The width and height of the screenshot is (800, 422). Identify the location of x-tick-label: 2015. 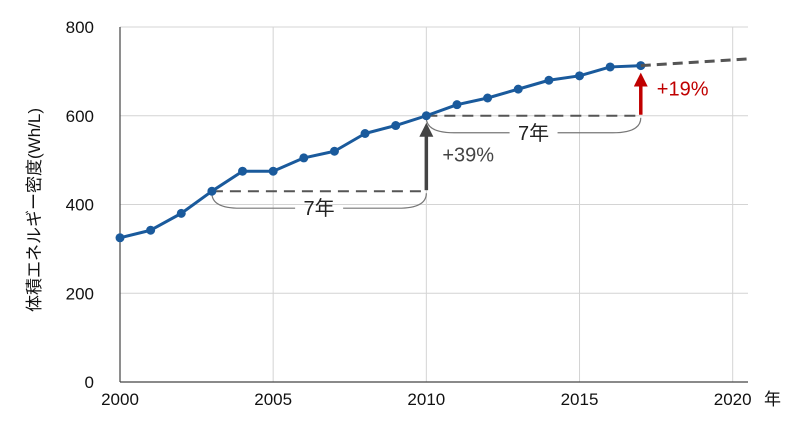
(580, 399).